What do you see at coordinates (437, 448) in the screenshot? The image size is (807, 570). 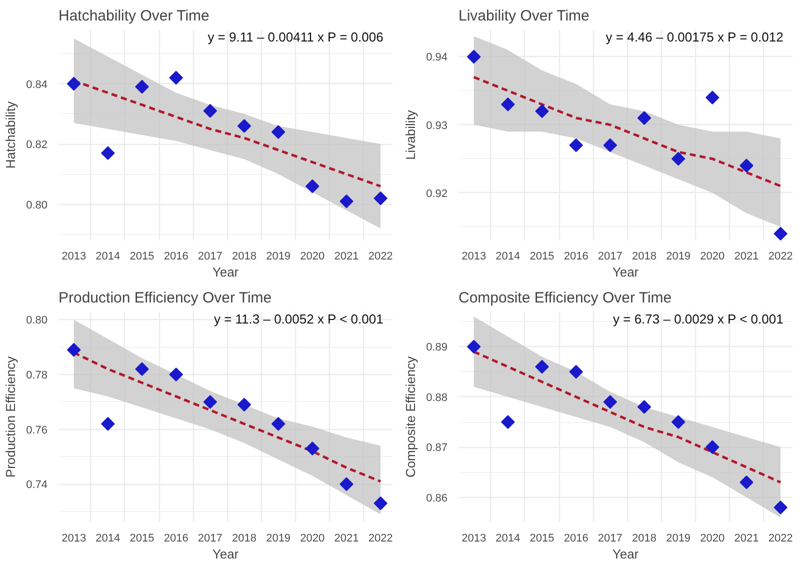 I see `y-tick-label: 0.87` at bounding box center [437, 448].